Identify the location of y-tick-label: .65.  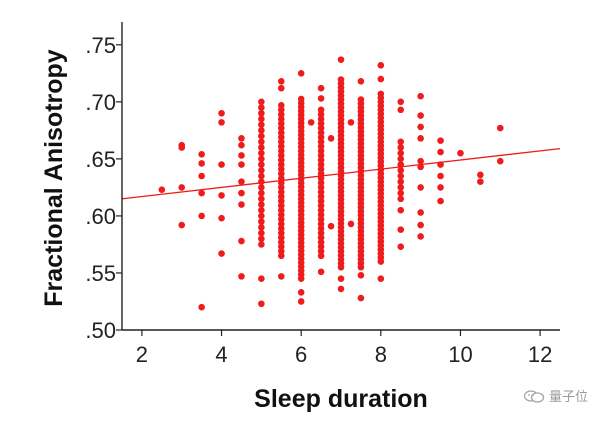
(100, 159).